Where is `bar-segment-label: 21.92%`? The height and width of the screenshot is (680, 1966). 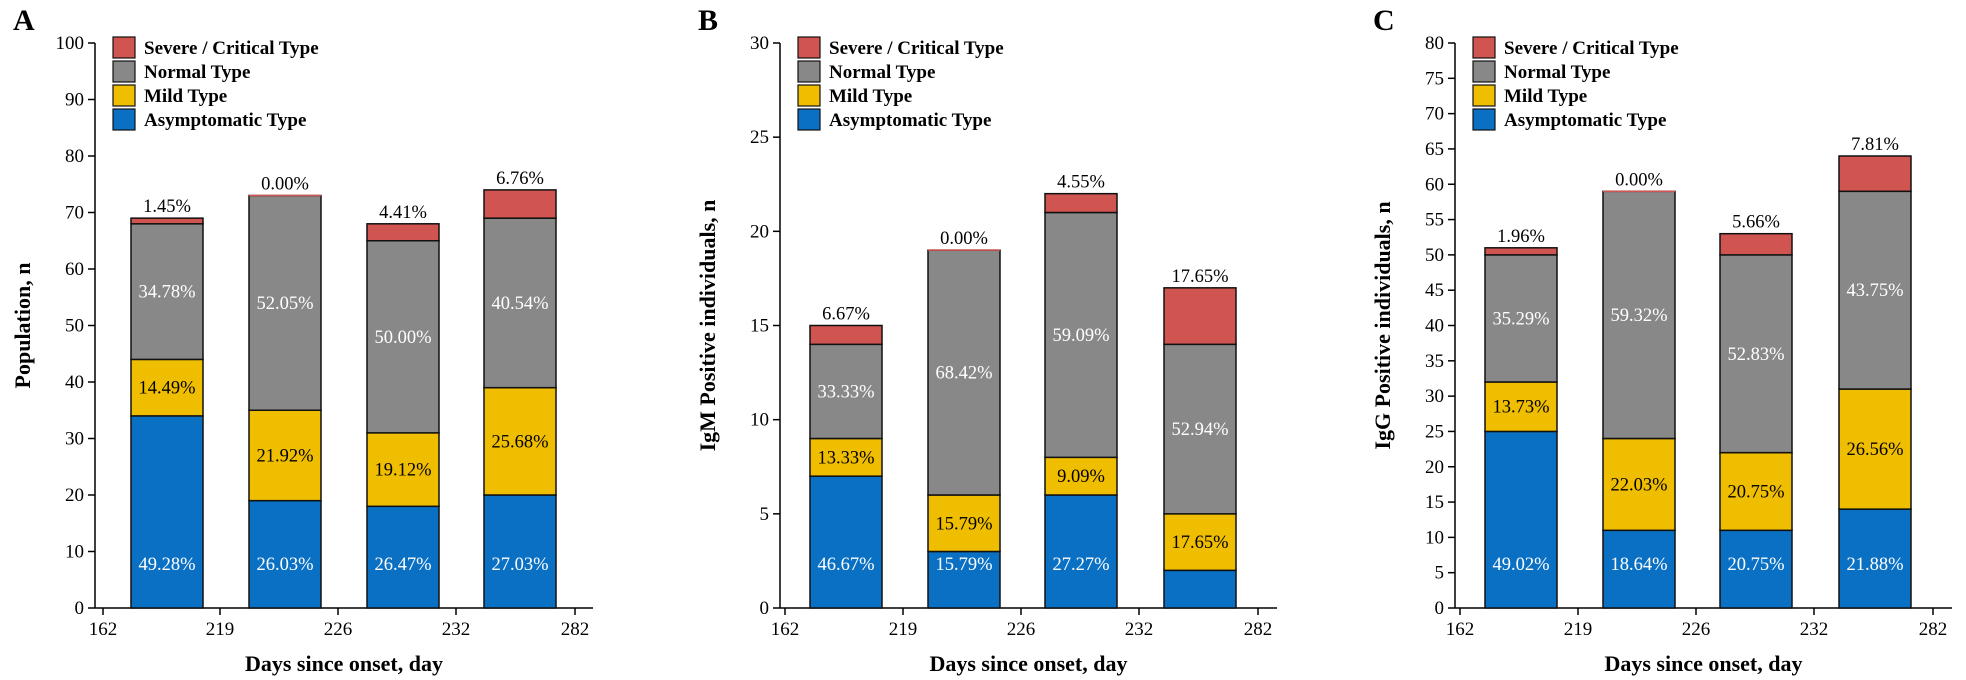 bar-segment-label: 21.92% is located at coordinates (284, 456).